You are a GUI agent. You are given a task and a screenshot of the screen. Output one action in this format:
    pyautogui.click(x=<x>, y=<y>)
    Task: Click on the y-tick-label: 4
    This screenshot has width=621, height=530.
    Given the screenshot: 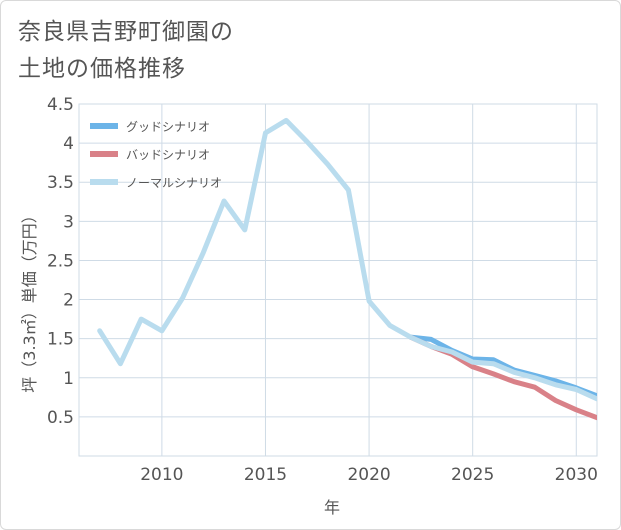 What is the action you would take?
    pyautogui.click(x=68, y=144)
    